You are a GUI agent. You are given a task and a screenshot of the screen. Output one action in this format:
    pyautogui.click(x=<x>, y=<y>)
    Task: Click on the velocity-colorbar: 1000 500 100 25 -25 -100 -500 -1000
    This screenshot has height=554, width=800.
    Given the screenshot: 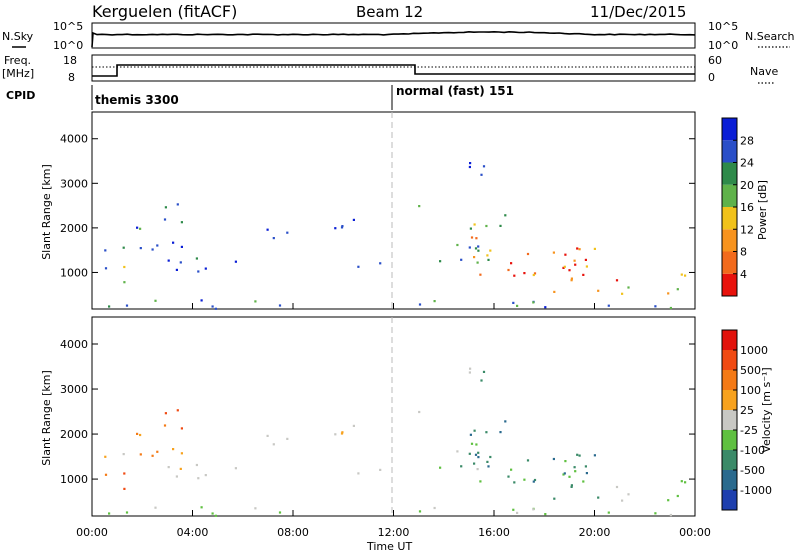 What is the action you would take?
    pyautogui.click(x=746, y=420)
    